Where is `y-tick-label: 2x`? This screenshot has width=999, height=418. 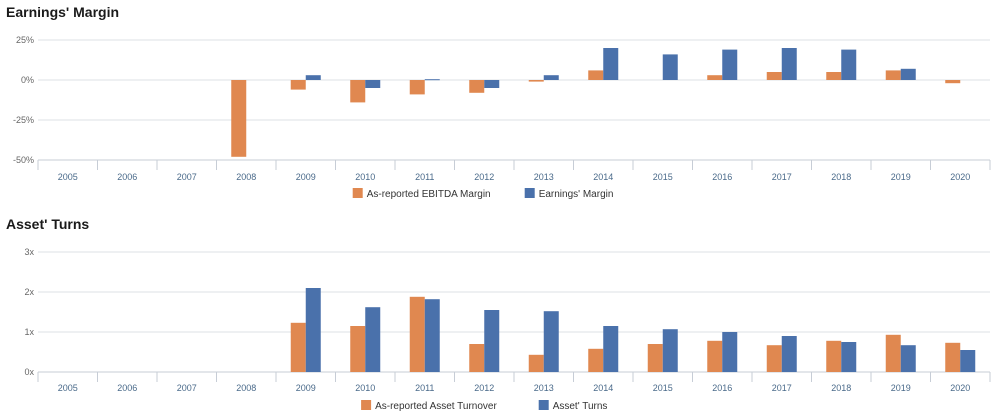 y-tick-label: 2x is located at coordinates (29, 292).